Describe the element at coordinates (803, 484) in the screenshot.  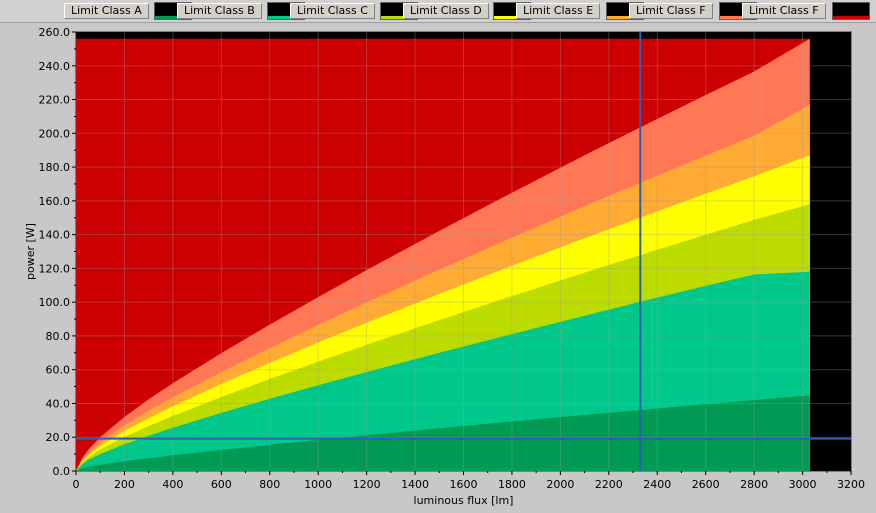
I see `x-tick-label: 3000` at that location.